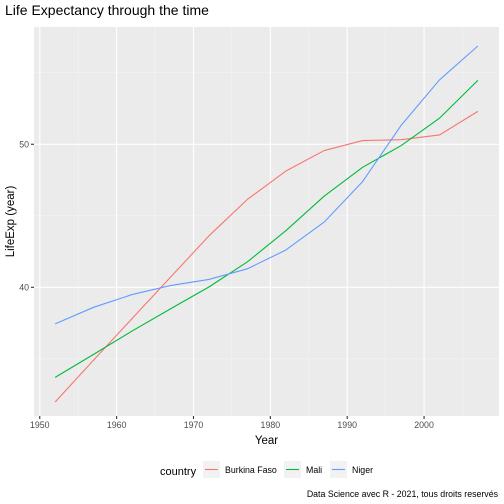 This screenshot has height=504, width=504. I want to click on y-axis-title: LifeExp (year), so click(11, 222).